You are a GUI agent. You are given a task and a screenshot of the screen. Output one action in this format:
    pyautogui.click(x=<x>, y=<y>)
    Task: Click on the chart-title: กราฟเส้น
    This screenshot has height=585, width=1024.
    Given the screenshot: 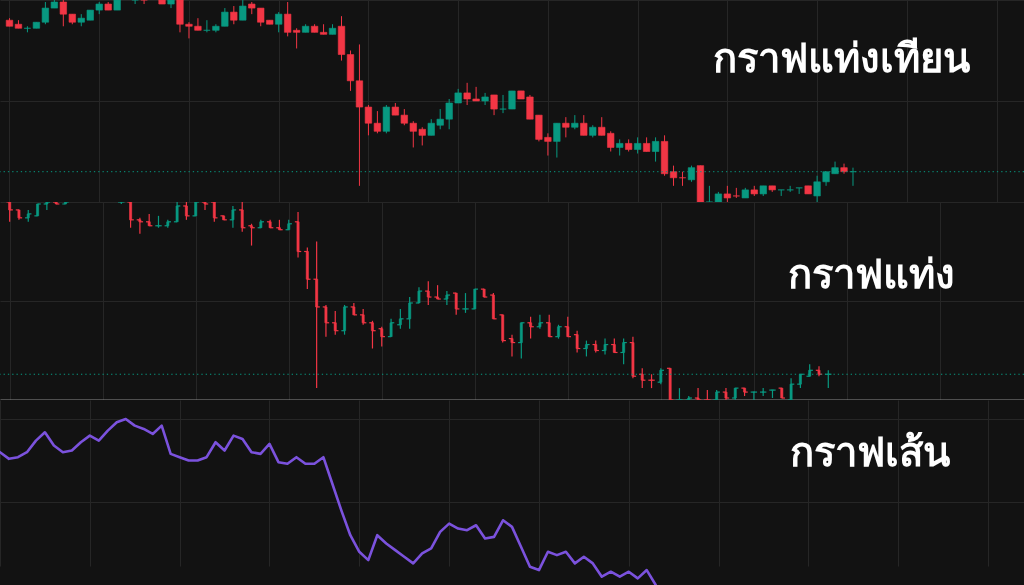 What is the action you would take?
    pyautogui.click(x=870, y=452)
    